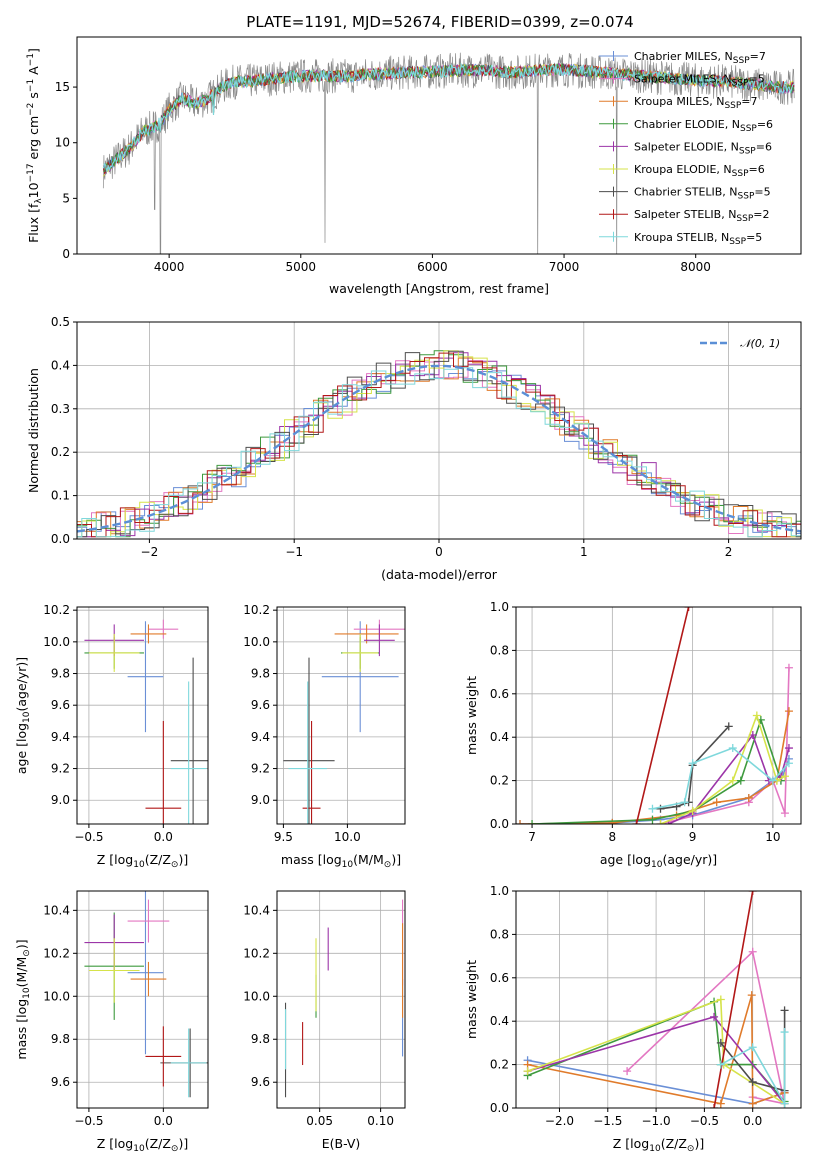 The image size is (819, 1170). Describe the element at coordinates (559, 1121) in the screenshot. I see `x-tick-label: −2.0` at that location.